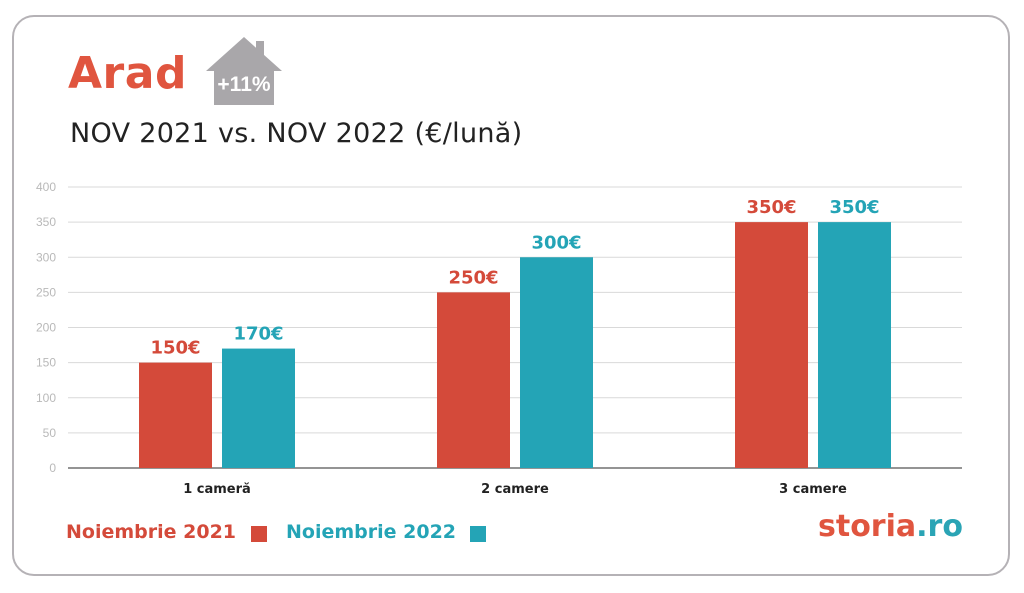 The image size is (1024, 593). What do you see at coordinates (259, 534) in the screenshot?
I see `legend-swatch-2021` at bounding box center [259, 534].